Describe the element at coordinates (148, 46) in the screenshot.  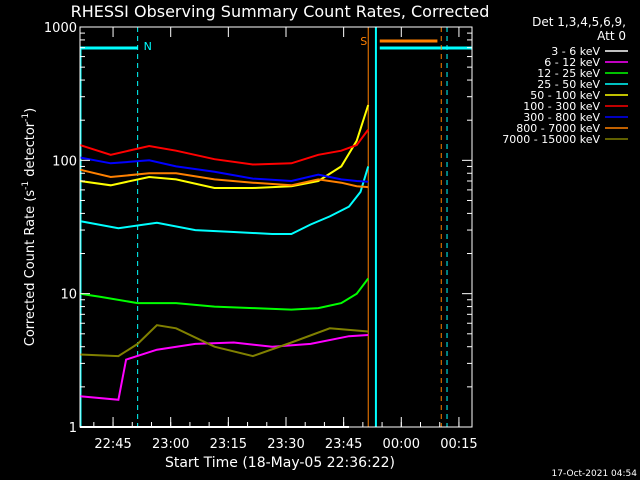
I see `night-marker-label: N` at that location.